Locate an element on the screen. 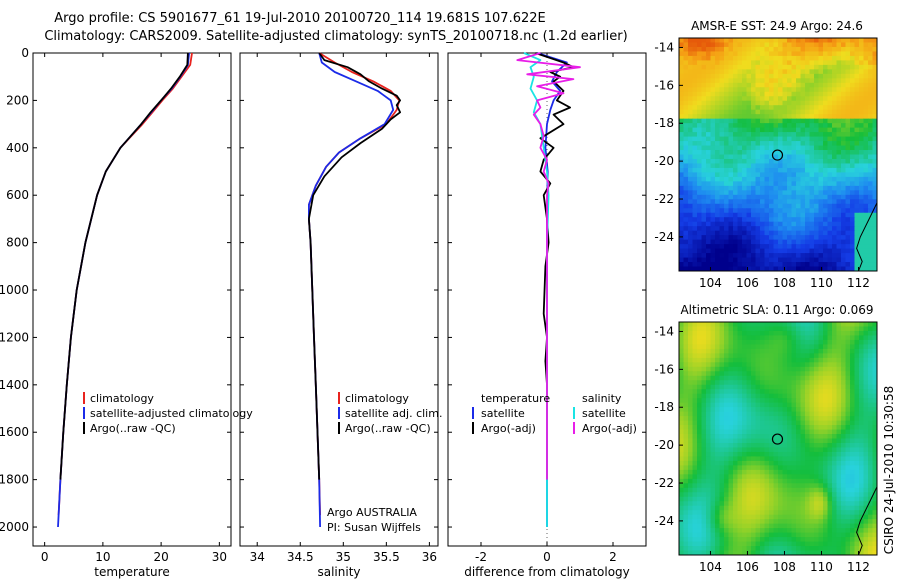 The height and width of the screenshot is (584, 900). sst-map-title: AMSR-E SST: 24.9 Argo: 24.6 is located at coordinates (777, 26).